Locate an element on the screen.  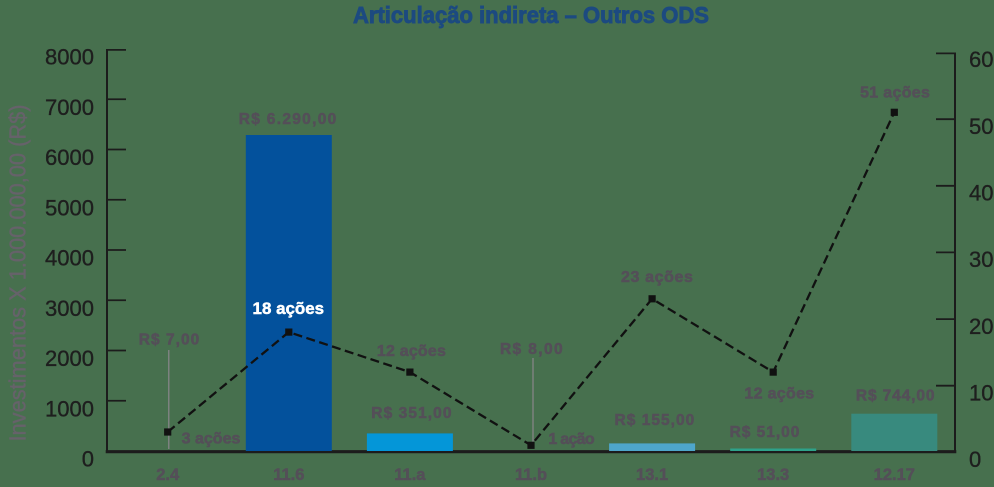
svg-text: 40 is located at coordinates (981, 193).